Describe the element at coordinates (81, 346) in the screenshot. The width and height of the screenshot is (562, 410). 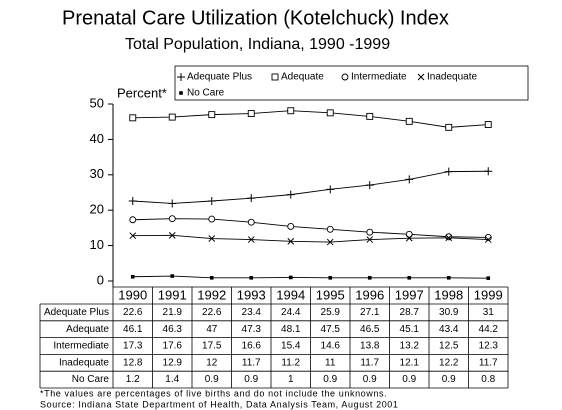
I see `row-label: Intermediate` at that location.